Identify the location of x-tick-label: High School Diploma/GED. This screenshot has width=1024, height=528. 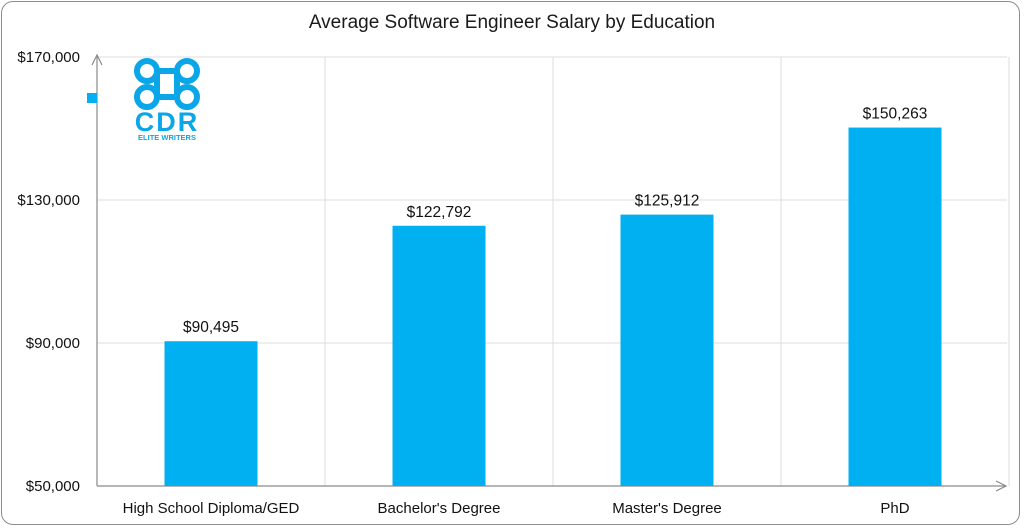
(211, 508).